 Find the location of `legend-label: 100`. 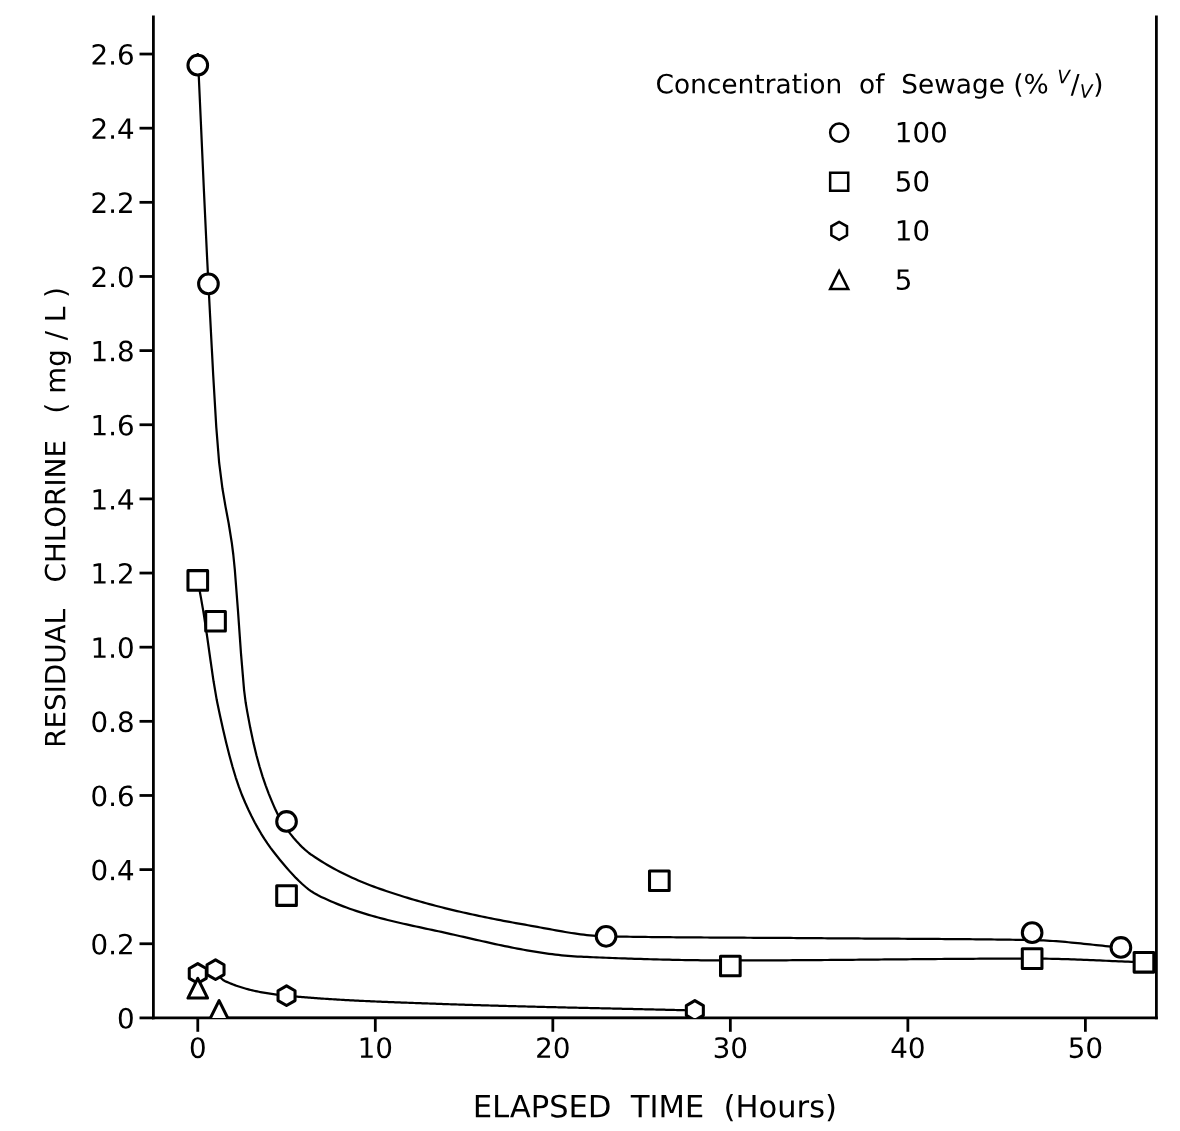

legend-label: 100 is located at coordinates (921, 132).